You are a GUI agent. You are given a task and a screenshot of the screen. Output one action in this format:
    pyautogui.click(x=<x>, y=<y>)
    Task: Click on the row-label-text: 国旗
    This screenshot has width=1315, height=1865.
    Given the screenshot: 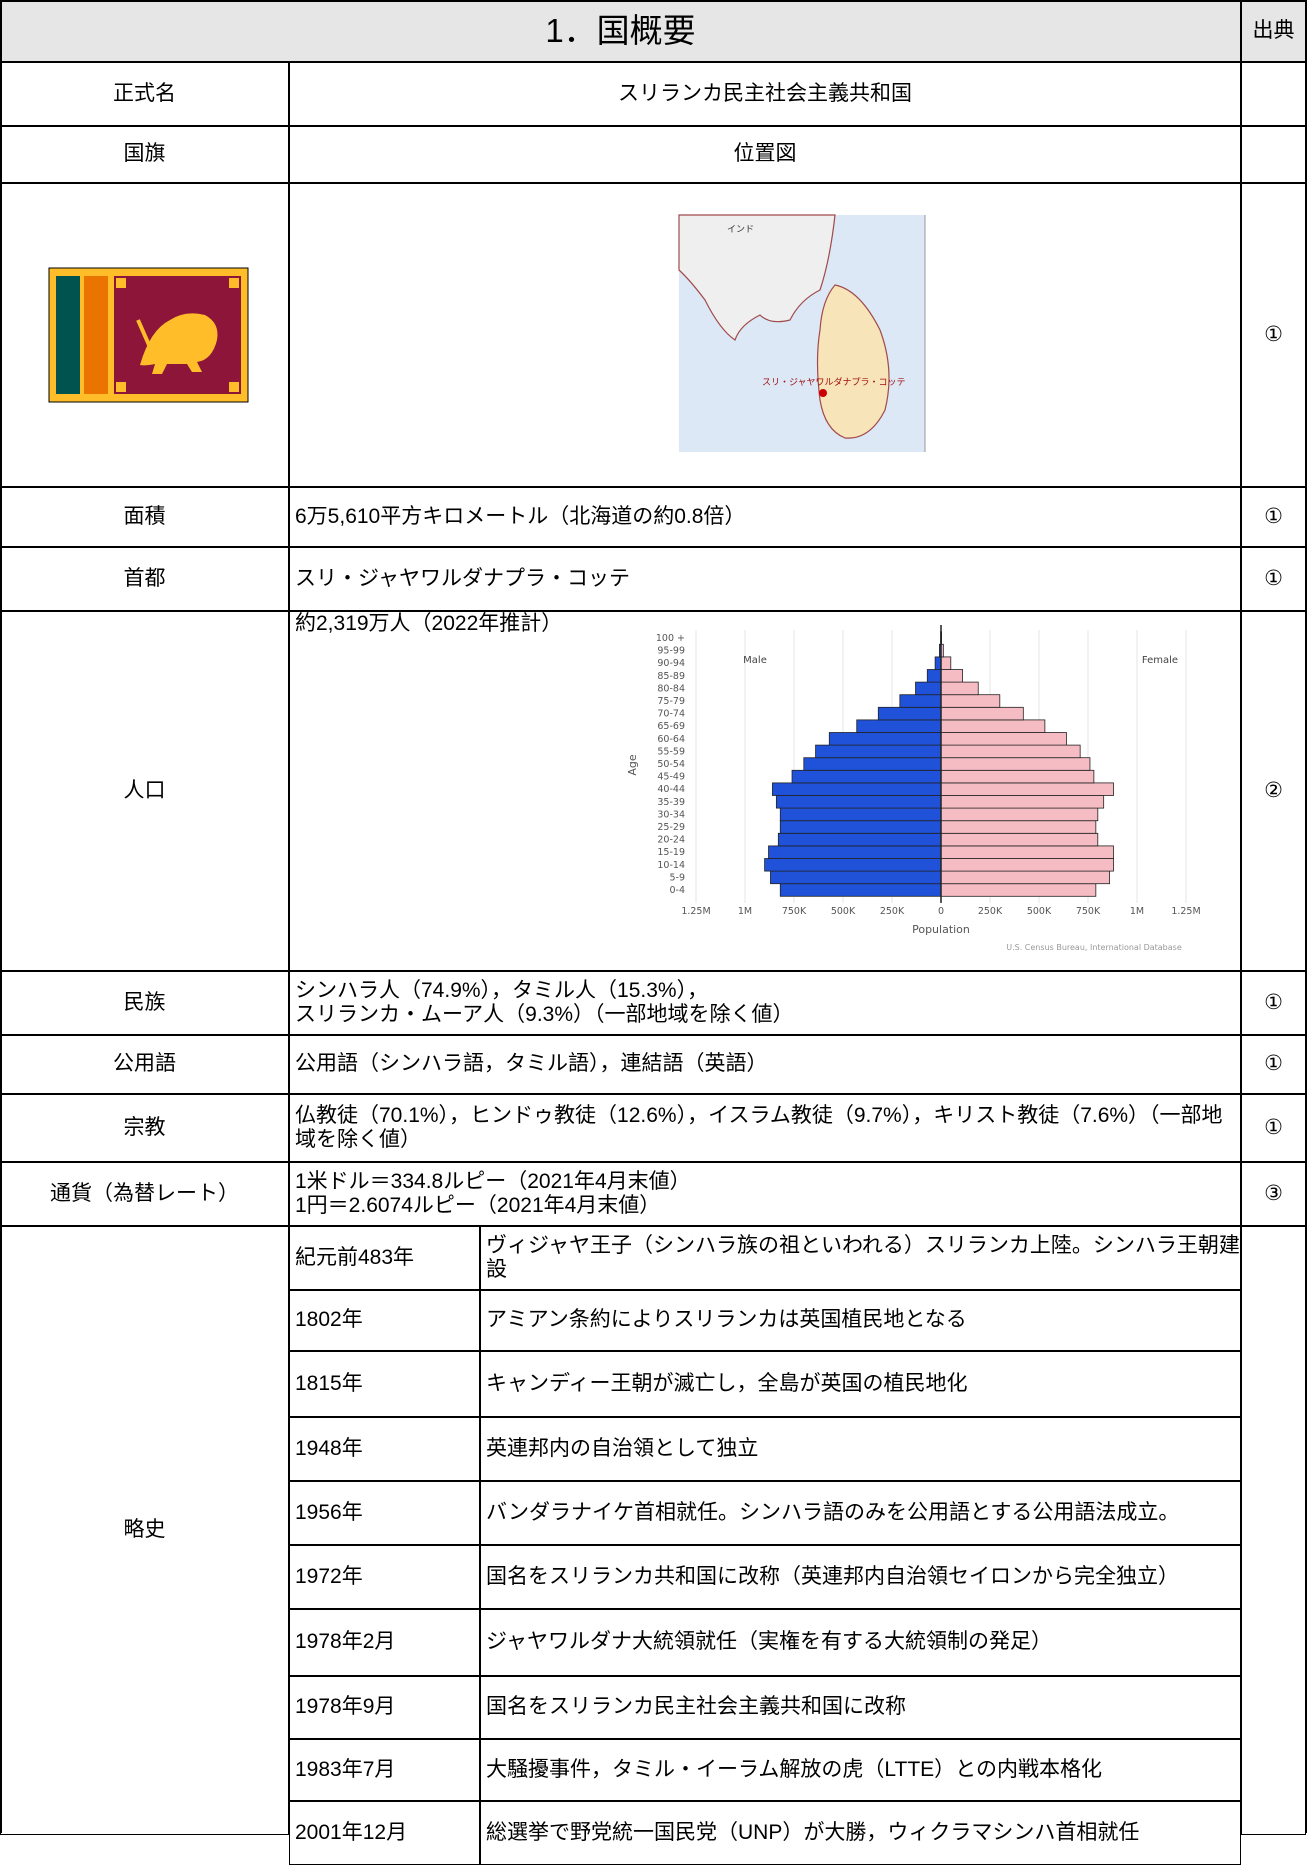 What is the action you would take?
    pyautogui.click(x=145, y=154)
    